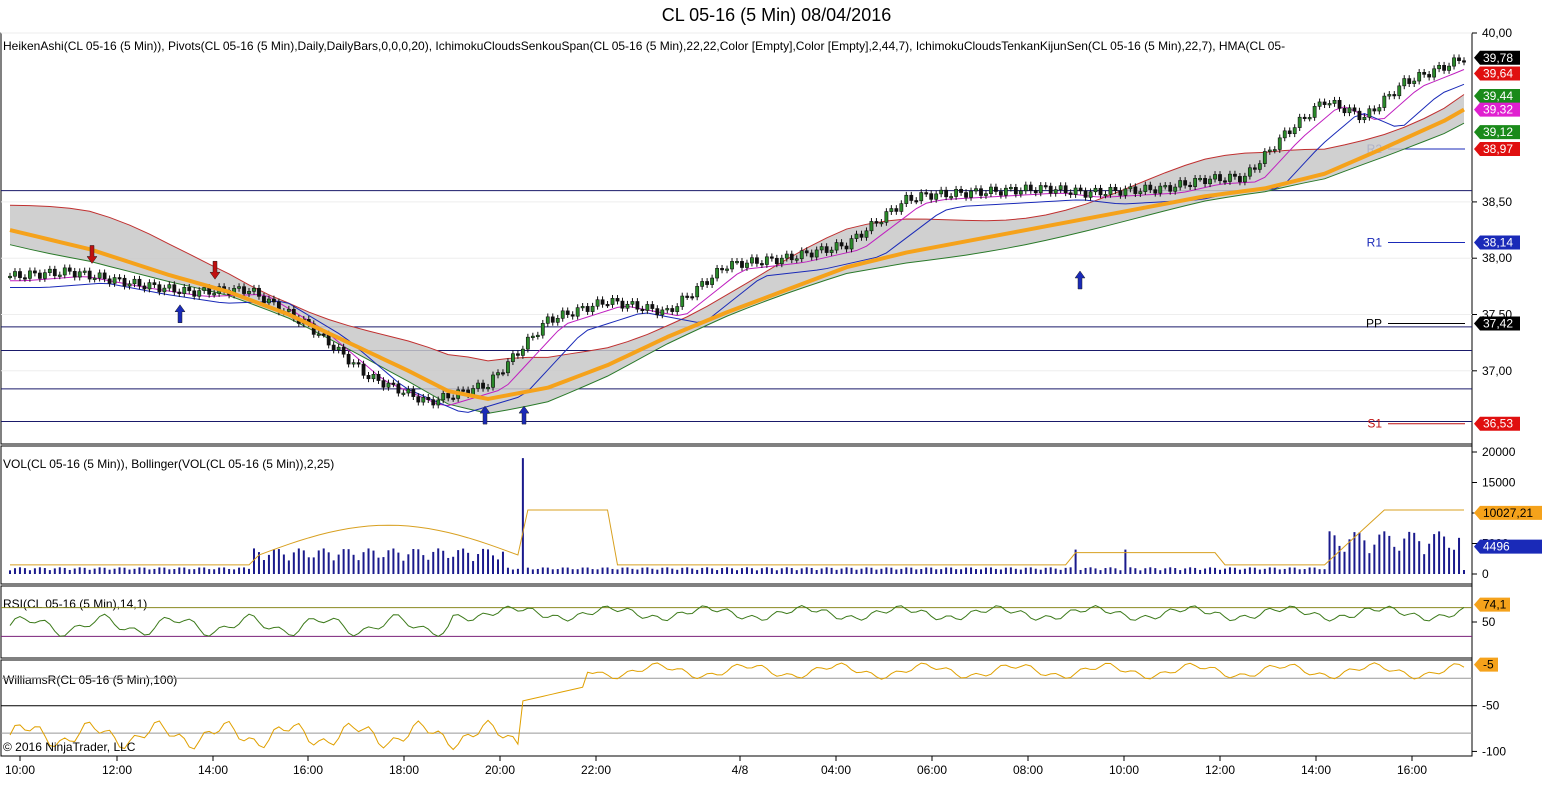 The width and height of the screenshot is (1553, 811). Describe the element at coordinates (1498, 110) in the screenshot. I see `price-label: 39,32` at that location.